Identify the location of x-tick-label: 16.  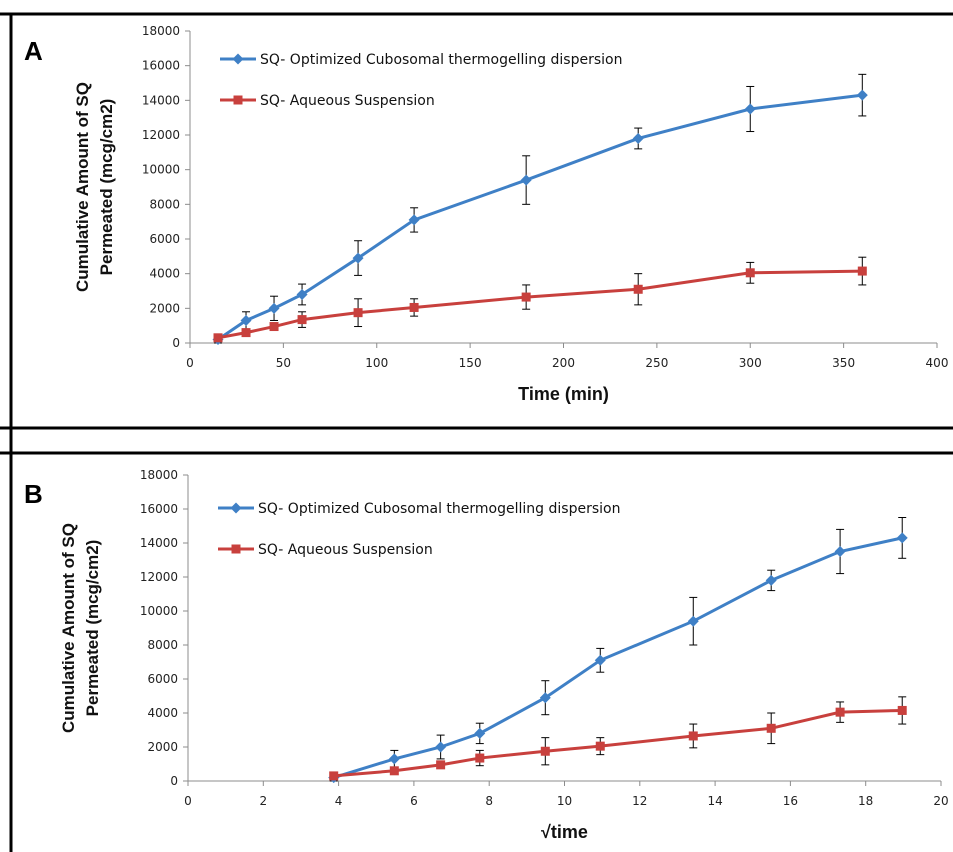
(790, 801).